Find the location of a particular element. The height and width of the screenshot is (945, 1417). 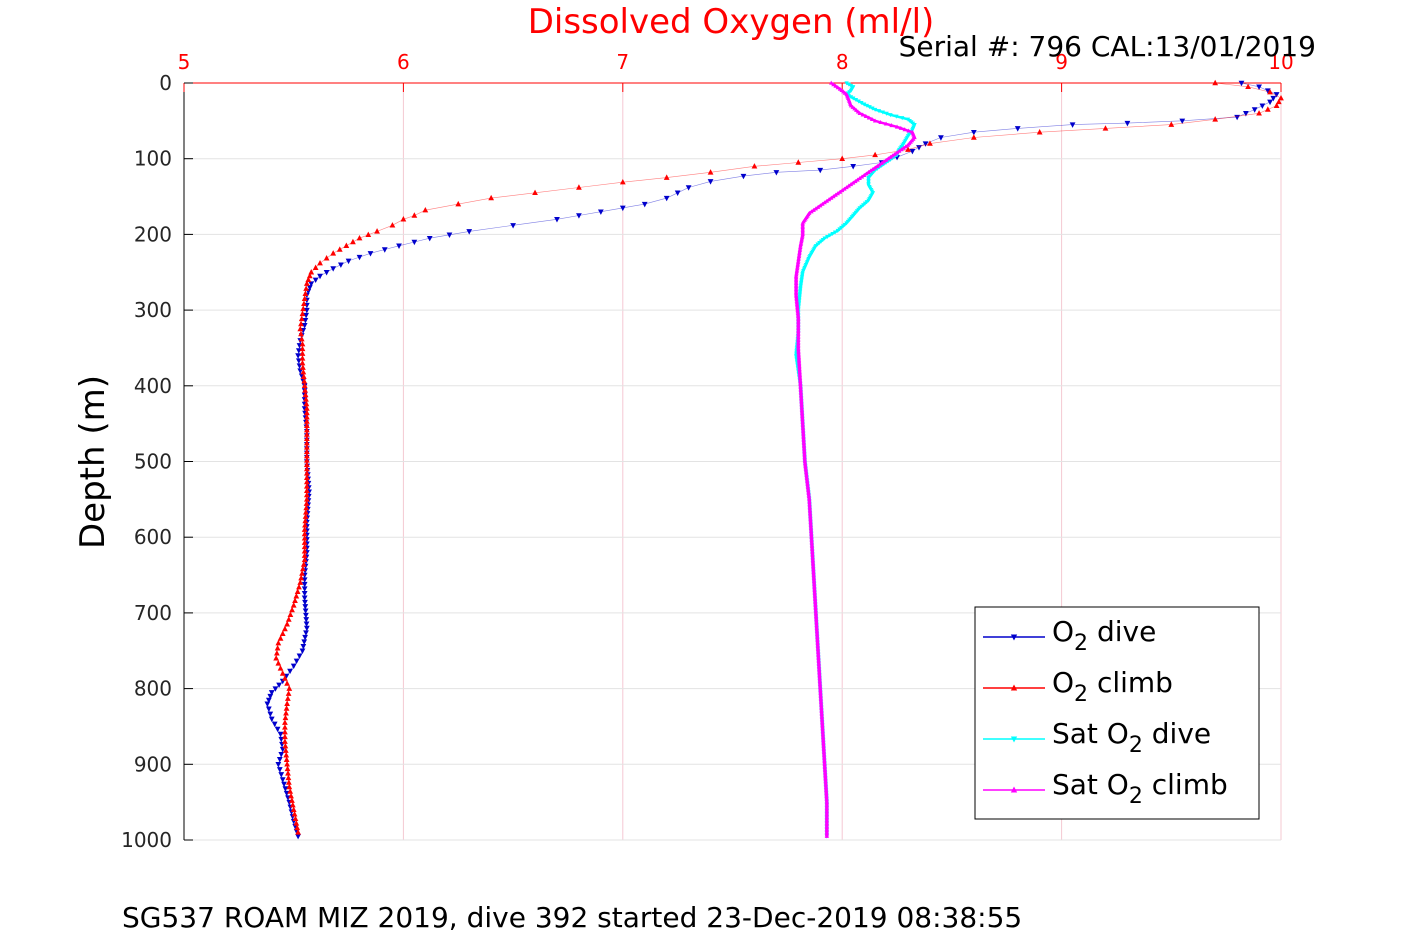

y-tick-label: 100 is located at coordinates (153, 159).